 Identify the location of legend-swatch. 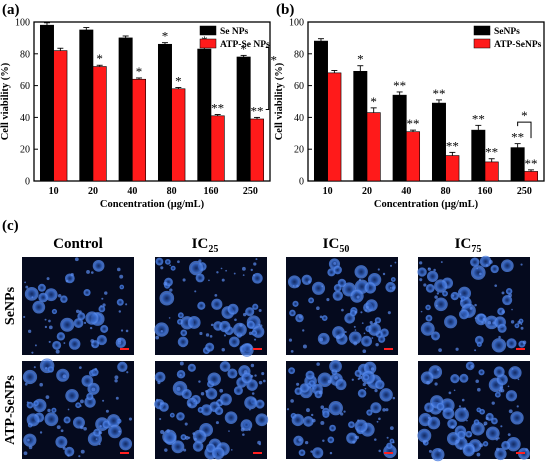
(482, 43).